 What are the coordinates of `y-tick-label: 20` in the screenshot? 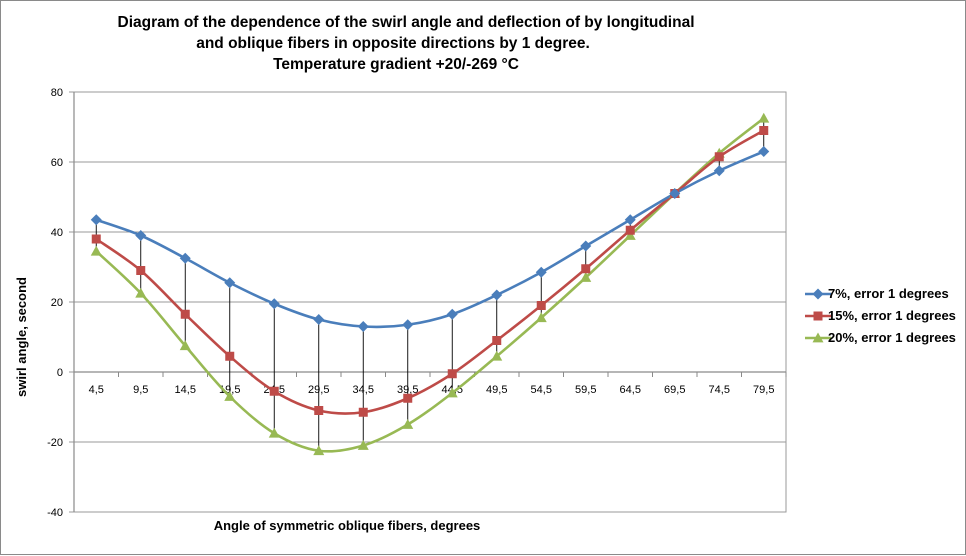 It's located at (57, 303).